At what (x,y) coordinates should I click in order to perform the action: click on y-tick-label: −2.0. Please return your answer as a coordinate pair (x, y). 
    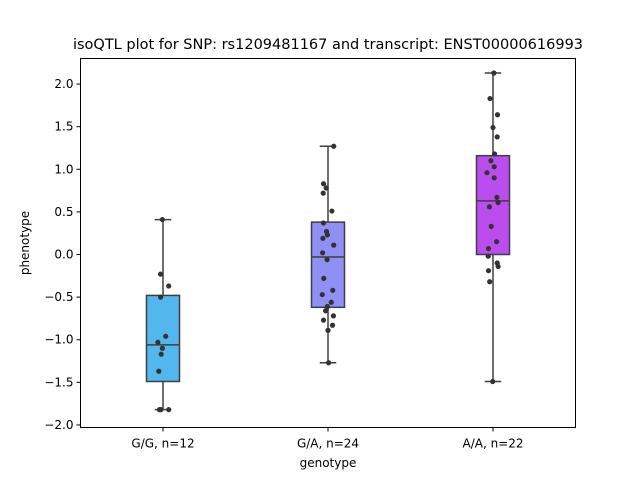
    Looking at the image, I should click on (58, 425).